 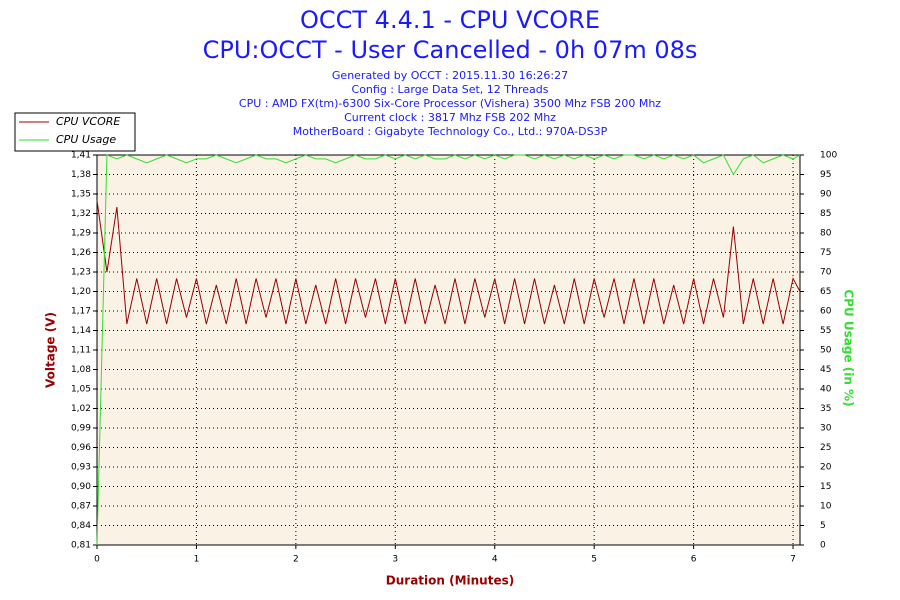 I want to click on y-tick-label: 0,99, so click(x=81, y=429).